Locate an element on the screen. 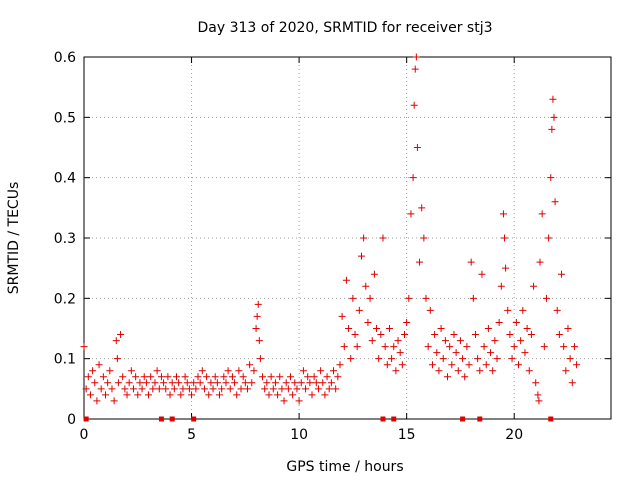 This screenshot has height=480, width=640. x-tick-label: 5 is located at coordinates (191, 435).